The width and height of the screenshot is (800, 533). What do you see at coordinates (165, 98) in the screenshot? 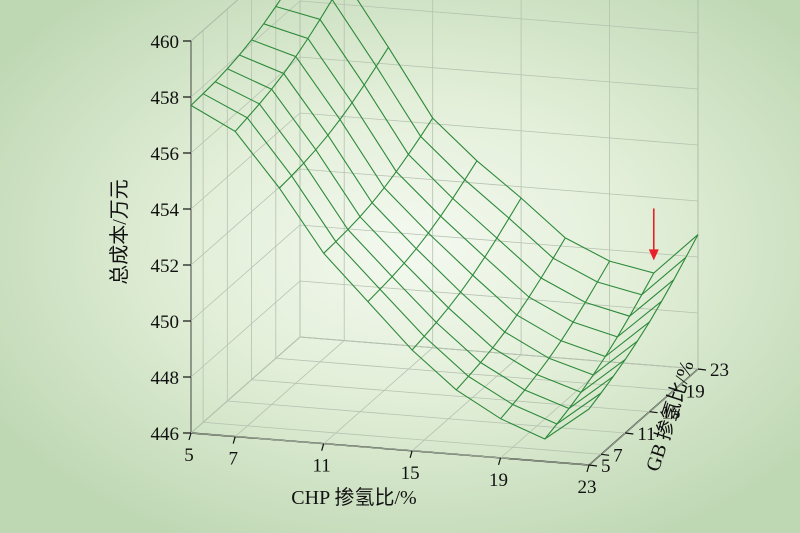
I see `z-tick-label: 458` at bounding box center [165, 98].